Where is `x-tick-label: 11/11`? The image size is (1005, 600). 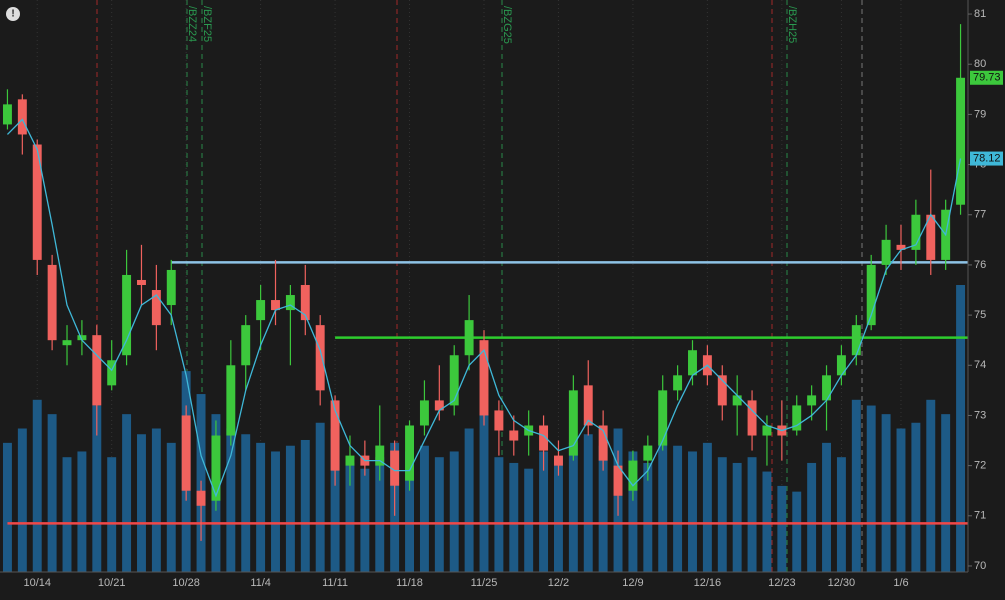 x-tick-label: 11/11 is located at coordinates (335, 583).